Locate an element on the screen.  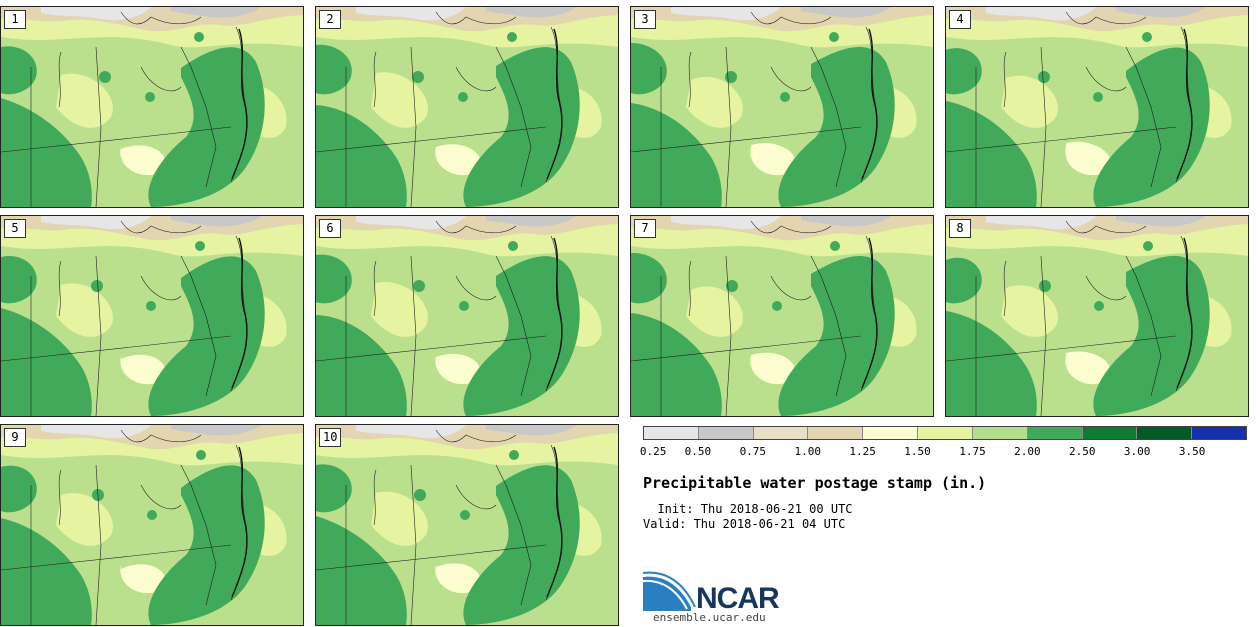
stamp-member-label: 6 is located at coordinates (330, 228).